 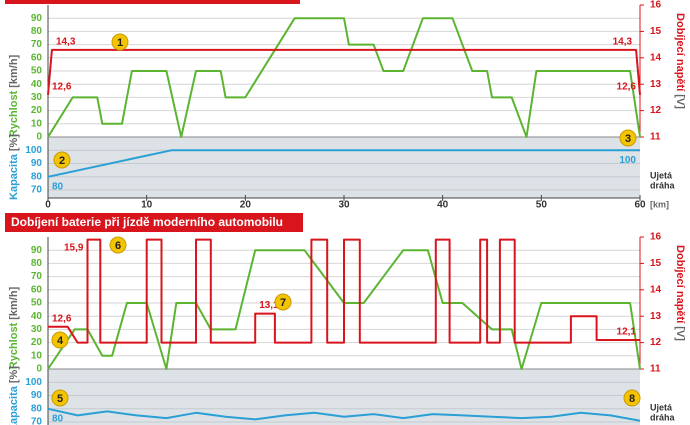 What do you see at coordinates (640, 205) in the screenshot?
I see `x-tick-label: 60` at bounding box center [640, 205].